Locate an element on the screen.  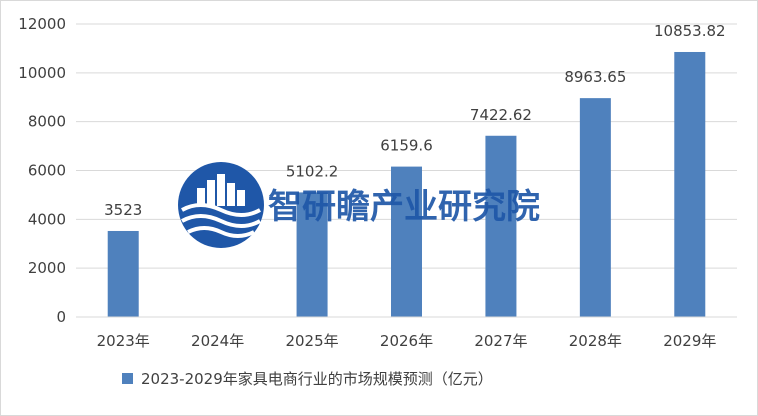
data-label: 10853.82 is located at coordinates (690, 31).